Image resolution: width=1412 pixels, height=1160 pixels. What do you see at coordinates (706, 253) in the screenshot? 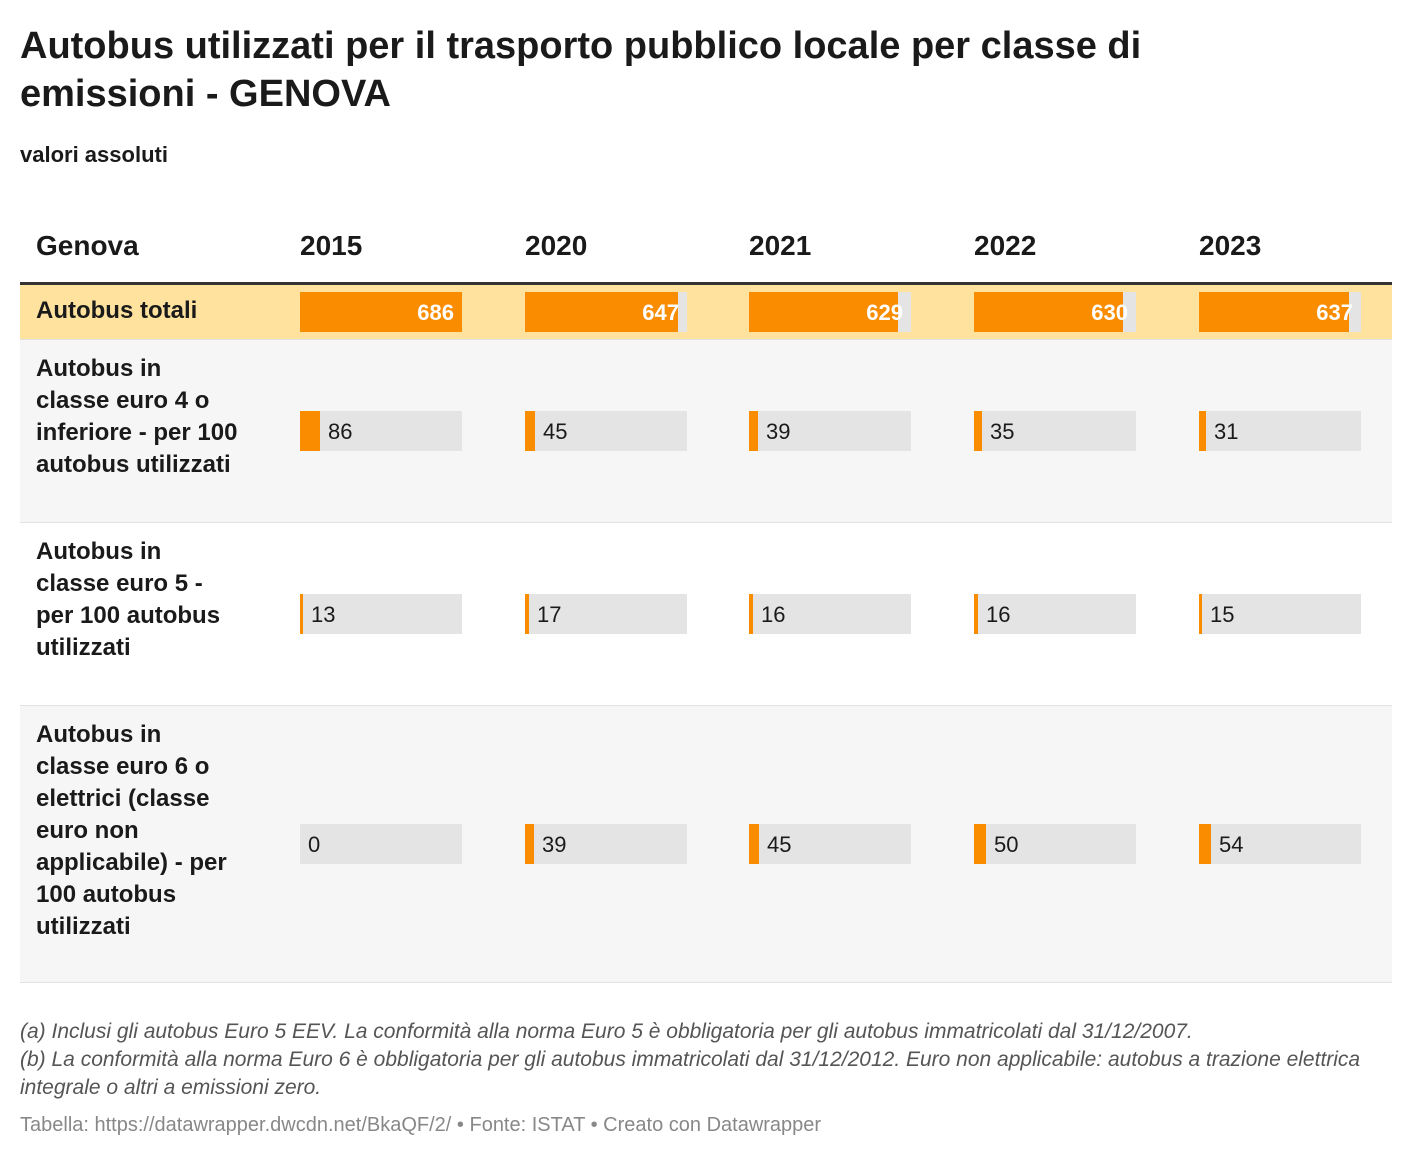
I see `table-header: Genova 2015 2020 2021 2022 2023` at bounding box center [706, 253].